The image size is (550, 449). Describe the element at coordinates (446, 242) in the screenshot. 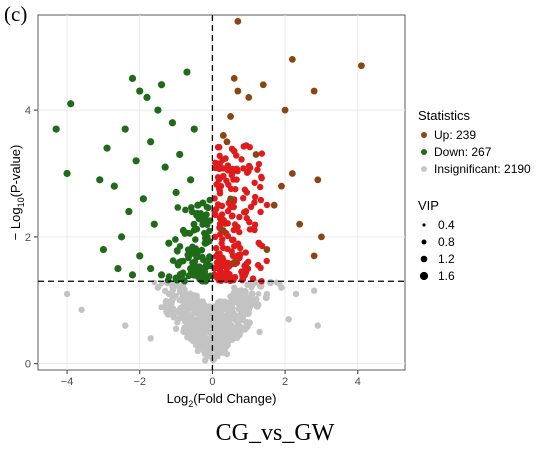

I see `legend-vip-label-2: 0.8` at that location.